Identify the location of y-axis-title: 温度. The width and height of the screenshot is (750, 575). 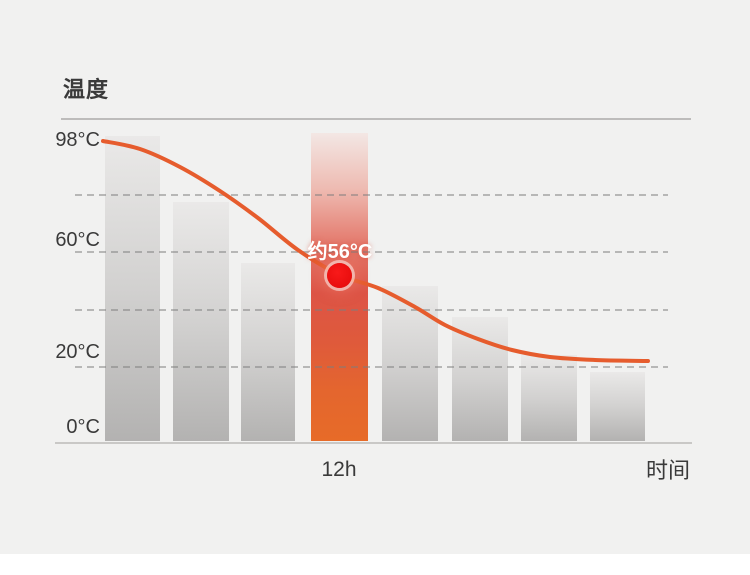
(86, 89).